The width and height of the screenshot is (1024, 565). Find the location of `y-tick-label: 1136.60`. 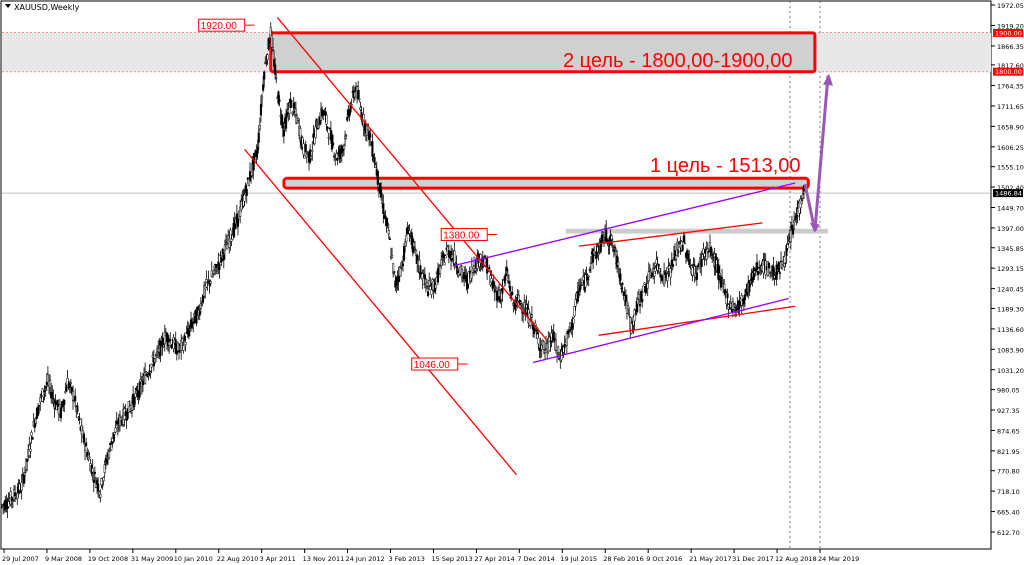

y-tick-label: 1136.60 is located at coordinates (1010, 330).